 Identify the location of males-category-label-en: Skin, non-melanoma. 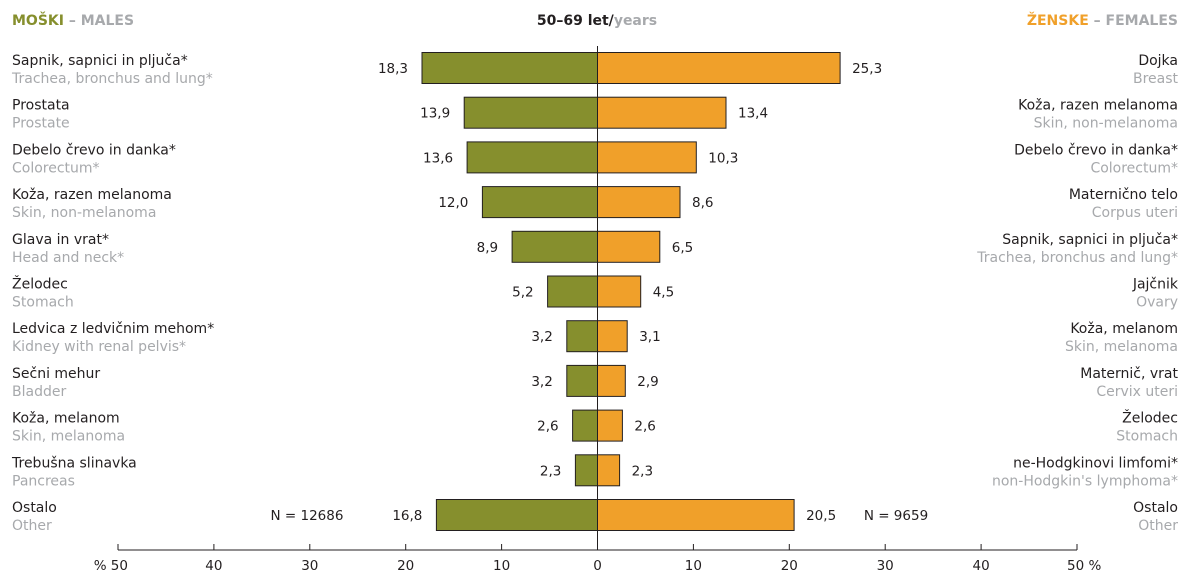
(84, 213).